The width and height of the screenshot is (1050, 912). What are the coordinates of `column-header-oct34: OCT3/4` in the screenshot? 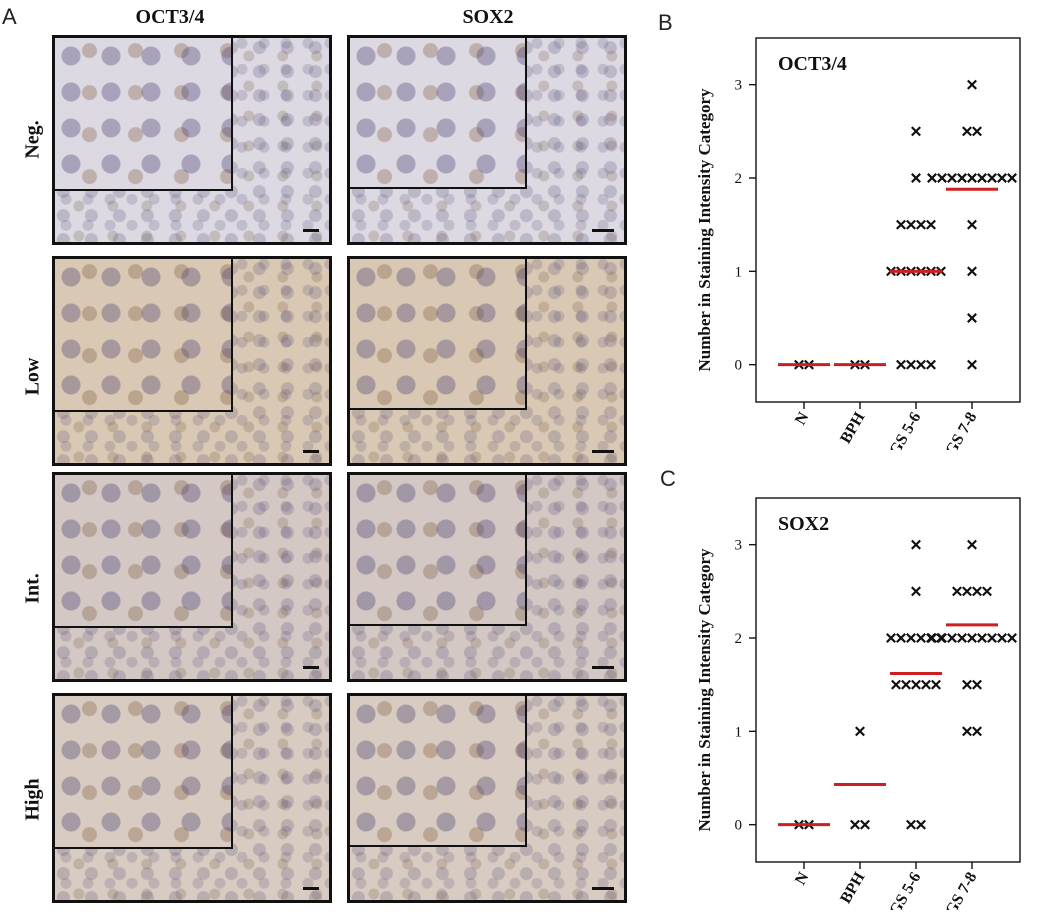 It's located at (170, 17).